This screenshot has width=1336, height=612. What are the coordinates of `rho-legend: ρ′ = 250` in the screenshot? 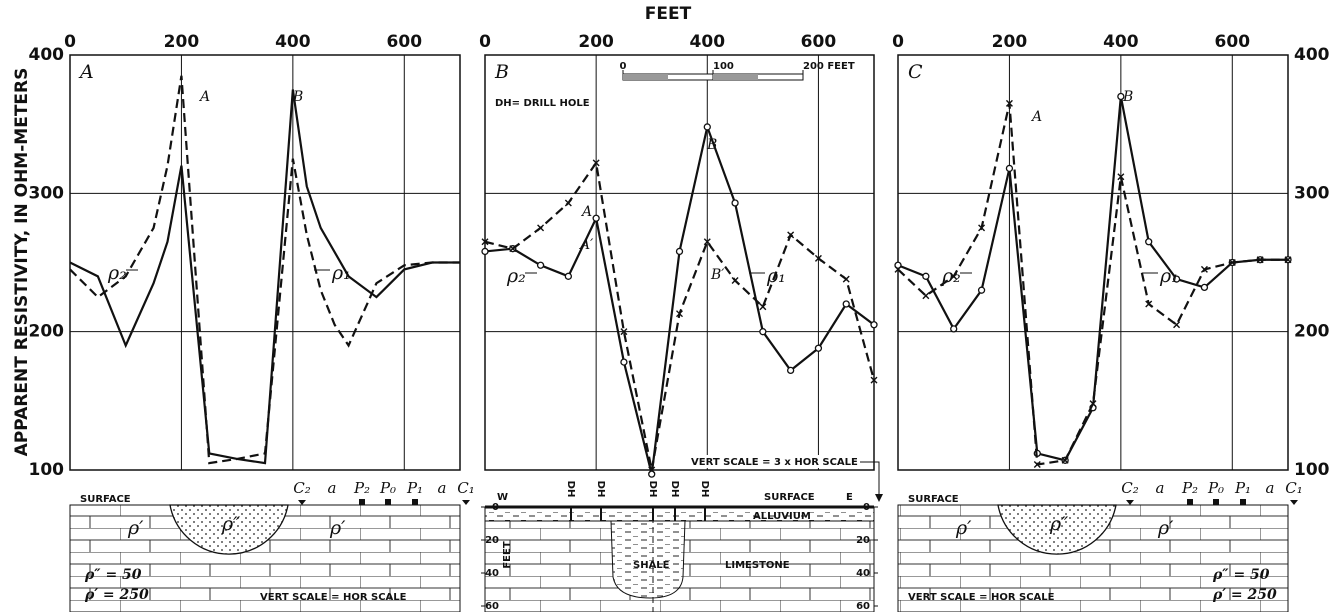 It's located at (1244, 595).